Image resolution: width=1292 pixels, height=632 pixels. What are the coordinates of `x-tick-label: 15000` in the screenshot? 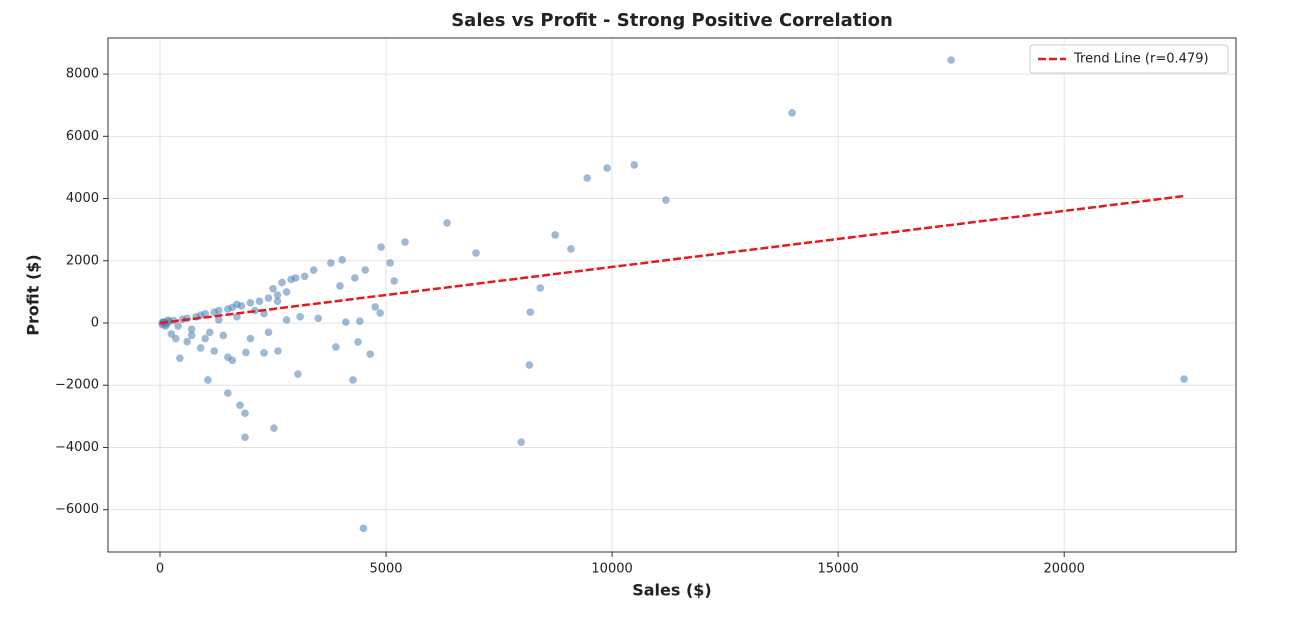 It's located at (837, 569).